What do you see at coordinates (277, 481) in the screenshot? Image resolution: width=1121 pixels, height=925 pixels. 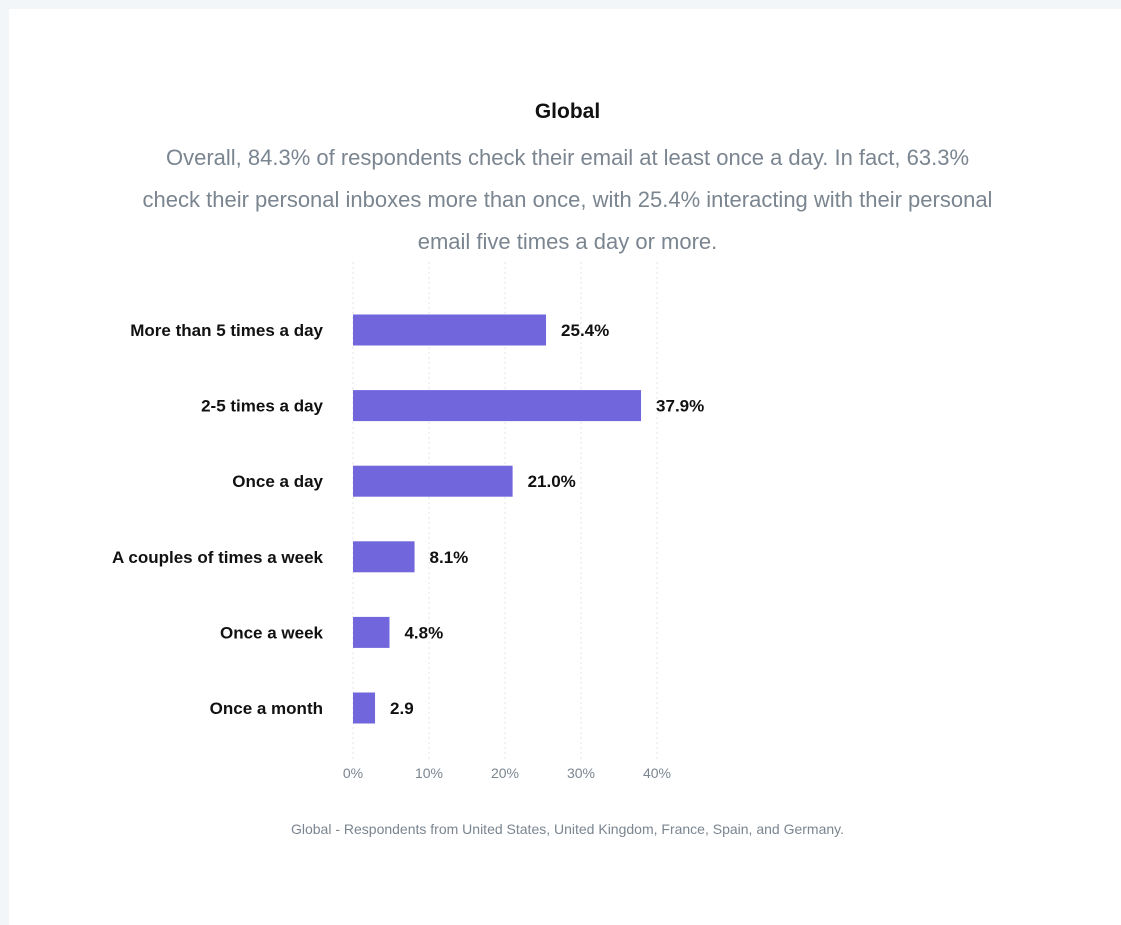 I see `category-label: Once a day` at bounding box center [277, 481].